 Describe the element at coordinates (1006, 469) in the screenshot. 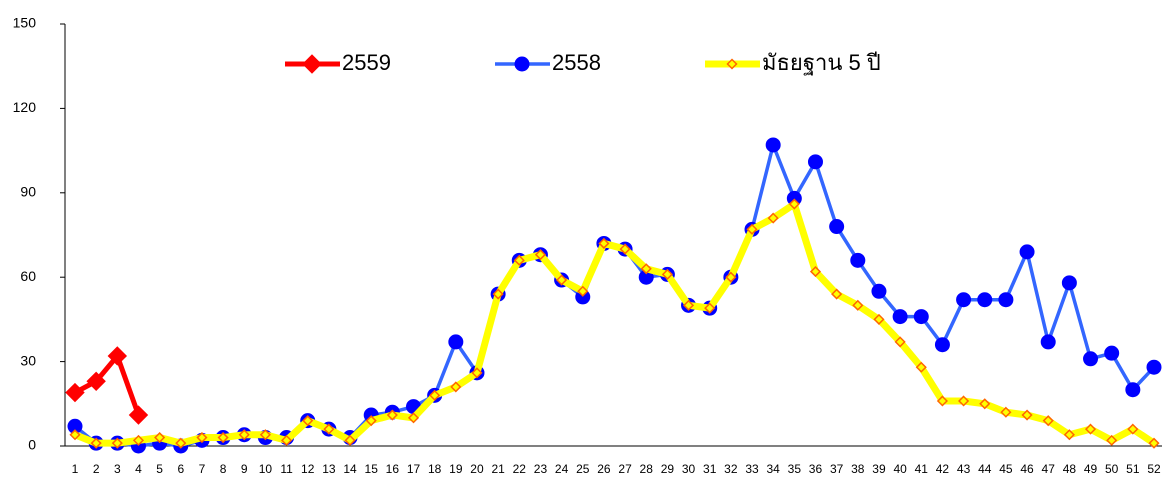

I see `x-tick-label: 45` at that location.